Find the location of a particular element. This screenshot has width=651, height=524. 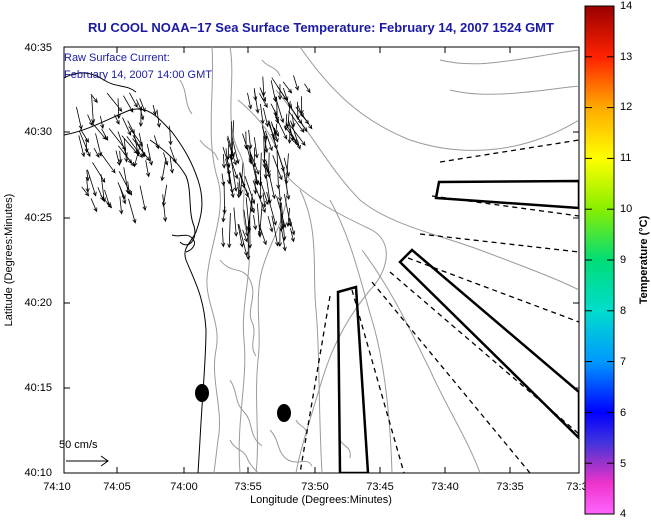

x-tick-label: 74:05 is located at coordinates (117, 487).